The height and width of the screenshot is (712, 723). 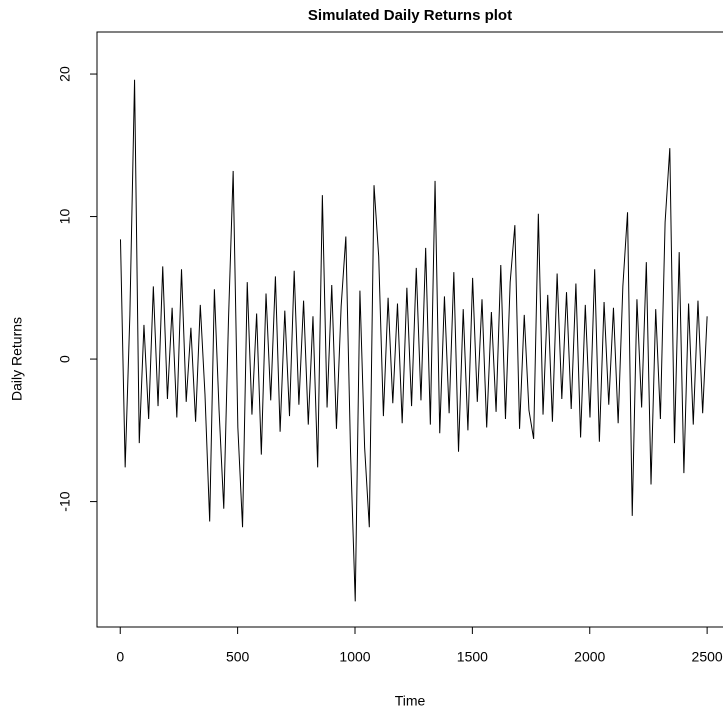 I want to click on y-tick-label: 20, so click(x=65, y=74).